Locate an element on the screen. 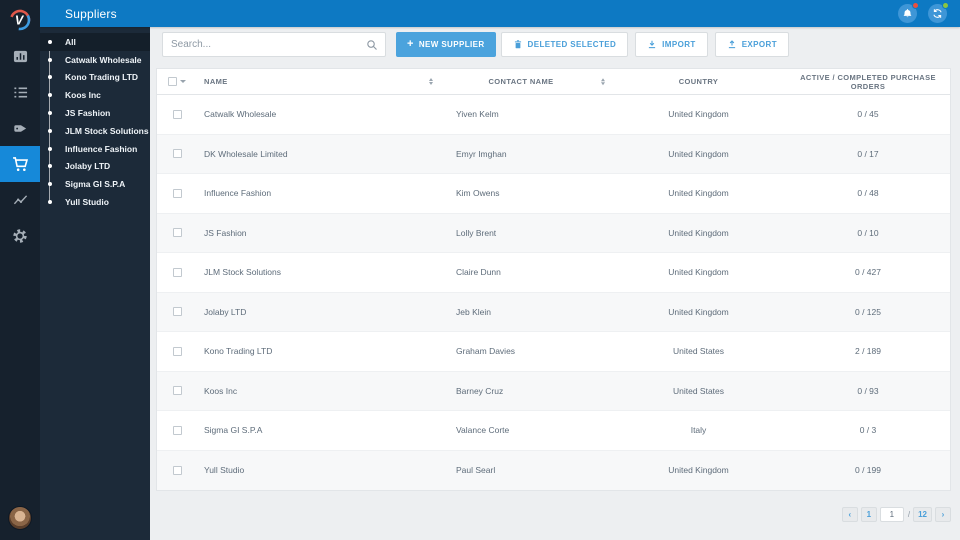 The width and height of the screenshot is (960, 540). sidebar-item-yull-studio: Yull Studio is located at coordinates (95, 202).